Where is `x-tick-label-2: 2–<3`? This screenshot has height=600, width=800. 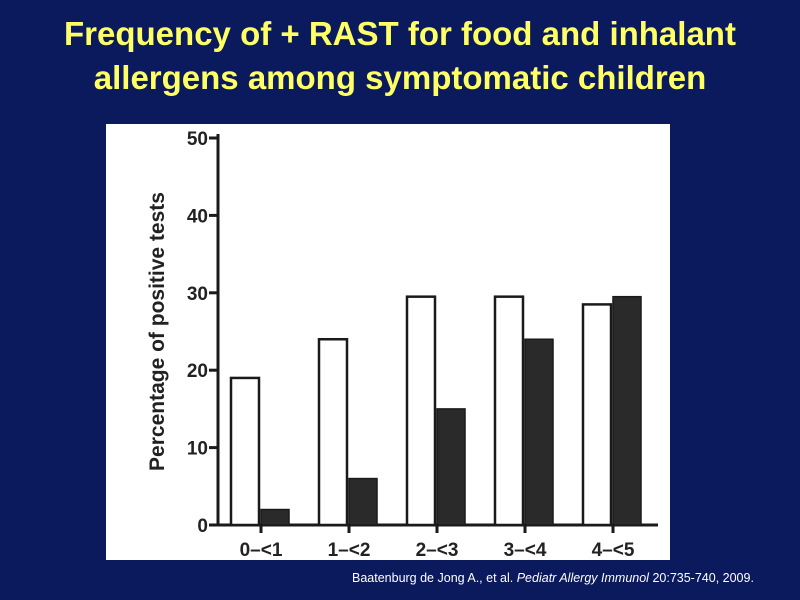 x-tick-label-2: 2–<3 is located at coordinates (437, 550).